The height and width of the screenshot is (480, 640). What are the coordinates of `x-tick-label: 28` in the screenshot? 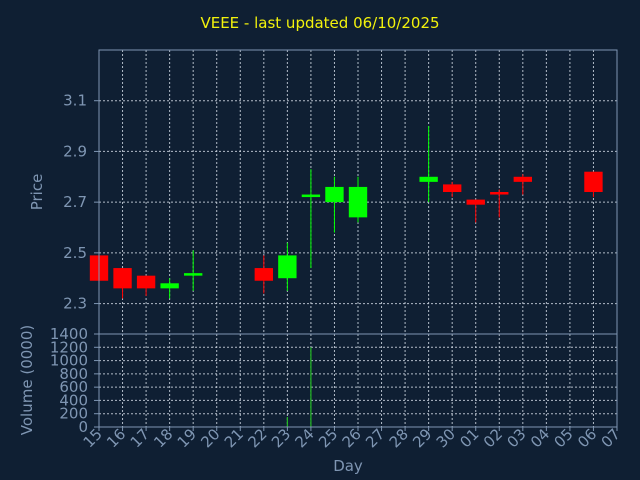 It's located at (399, 438).